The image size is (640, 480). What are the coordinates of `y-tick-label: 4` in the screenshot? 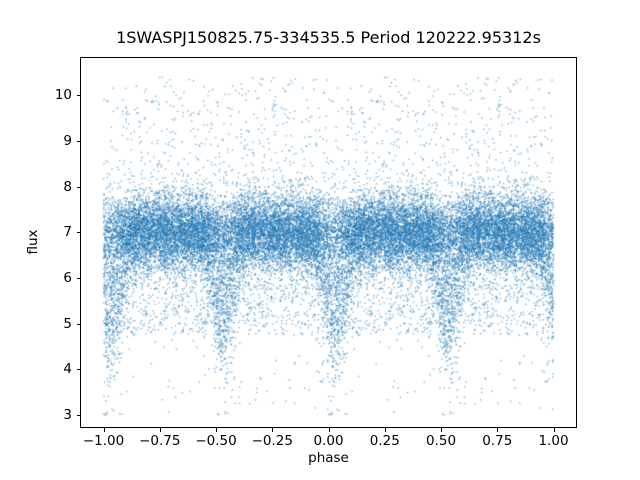 It's located at (67, 369).